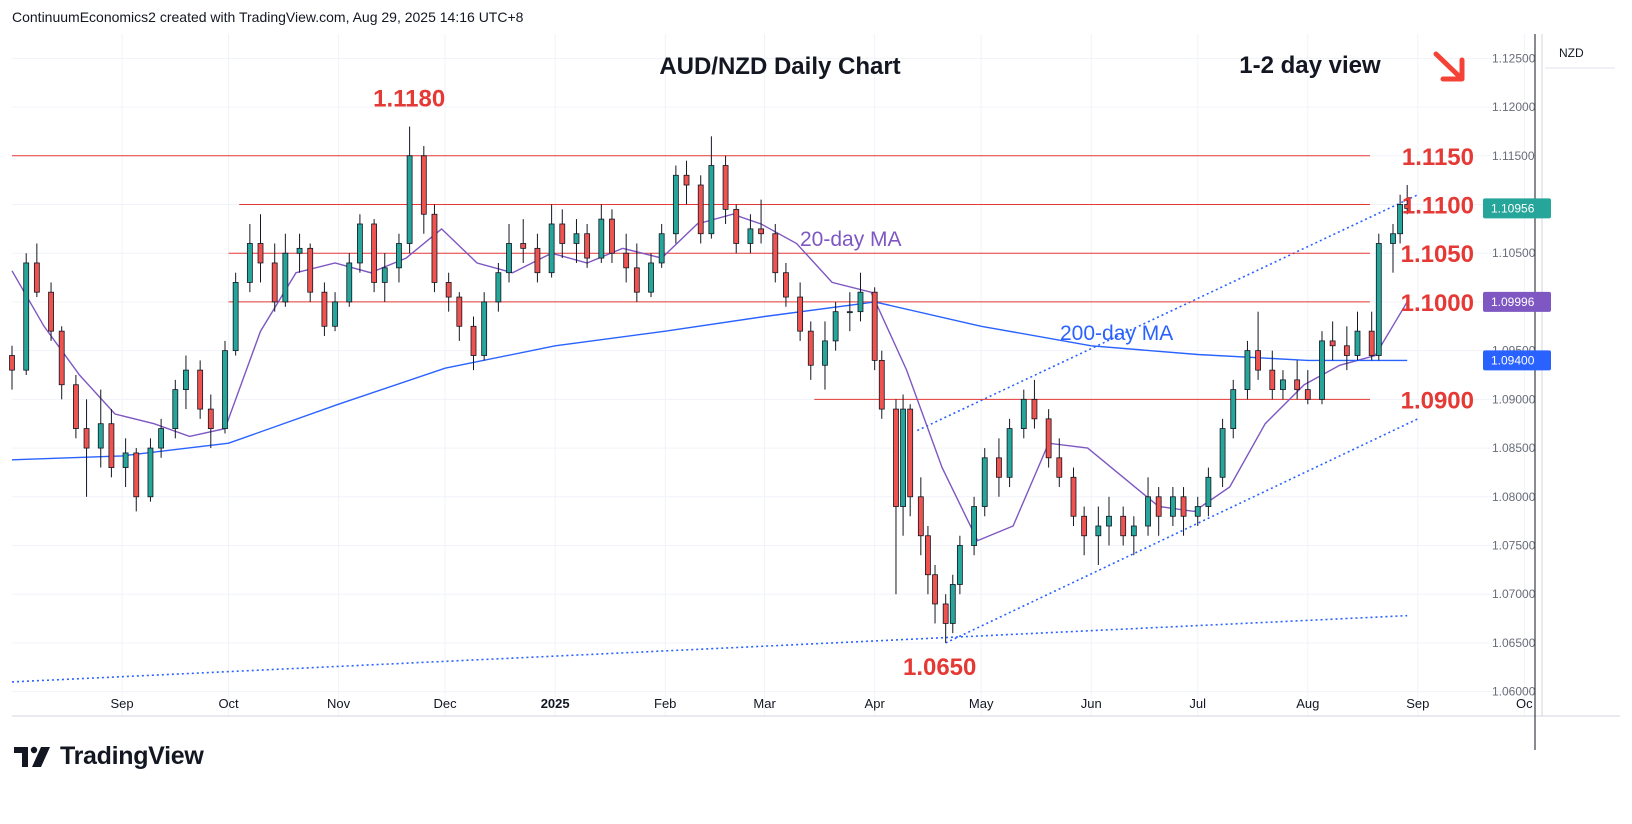 The width and height of the screenshot is (1632, 824). Describe the element at coordinates (109, 756) in the screenshot. I see `tradingview-logo: TradingView` at that location.